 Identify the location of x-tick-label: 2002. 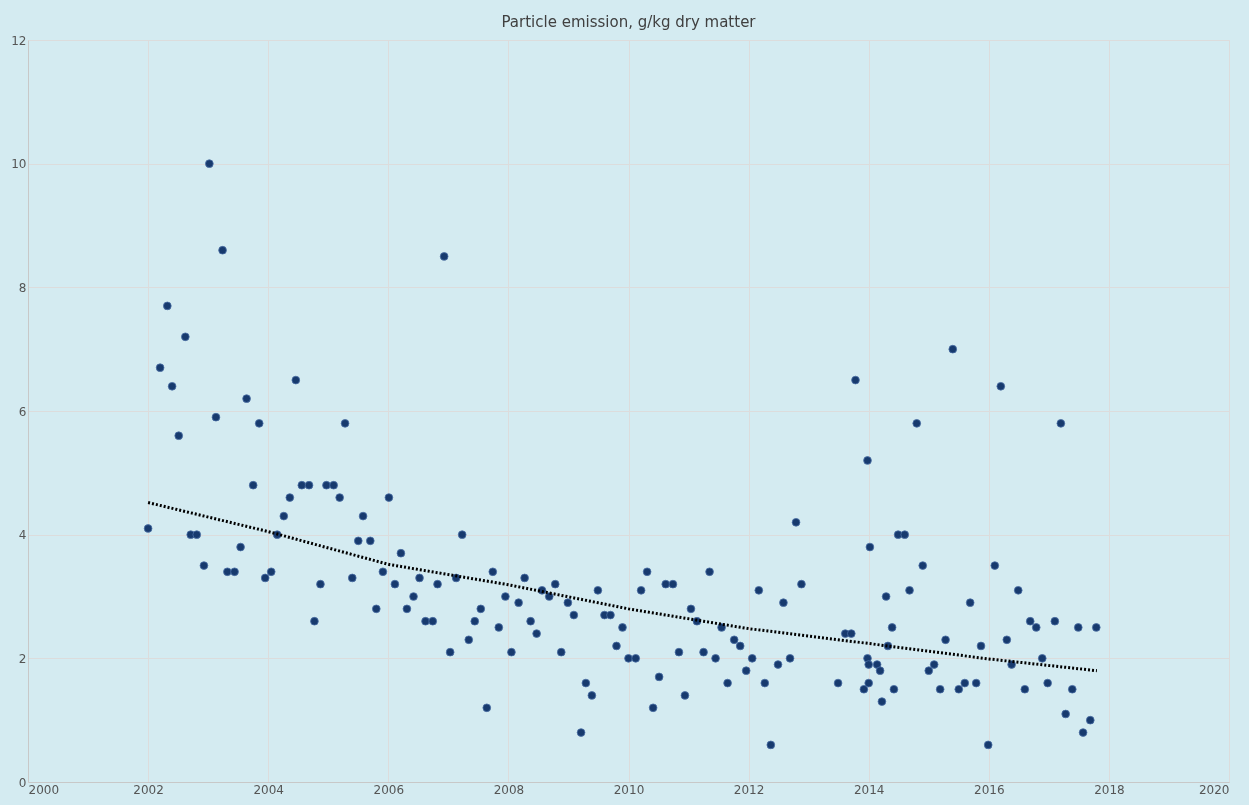
(148, 789).